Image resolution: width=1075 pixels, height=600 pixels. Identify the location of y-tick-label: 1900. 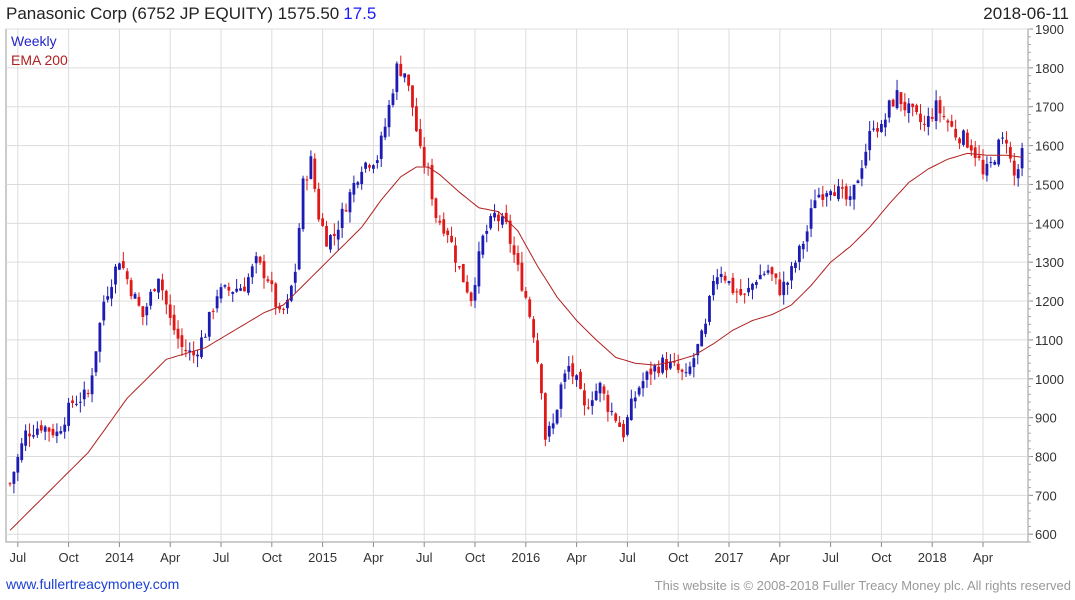
(1049, 29).